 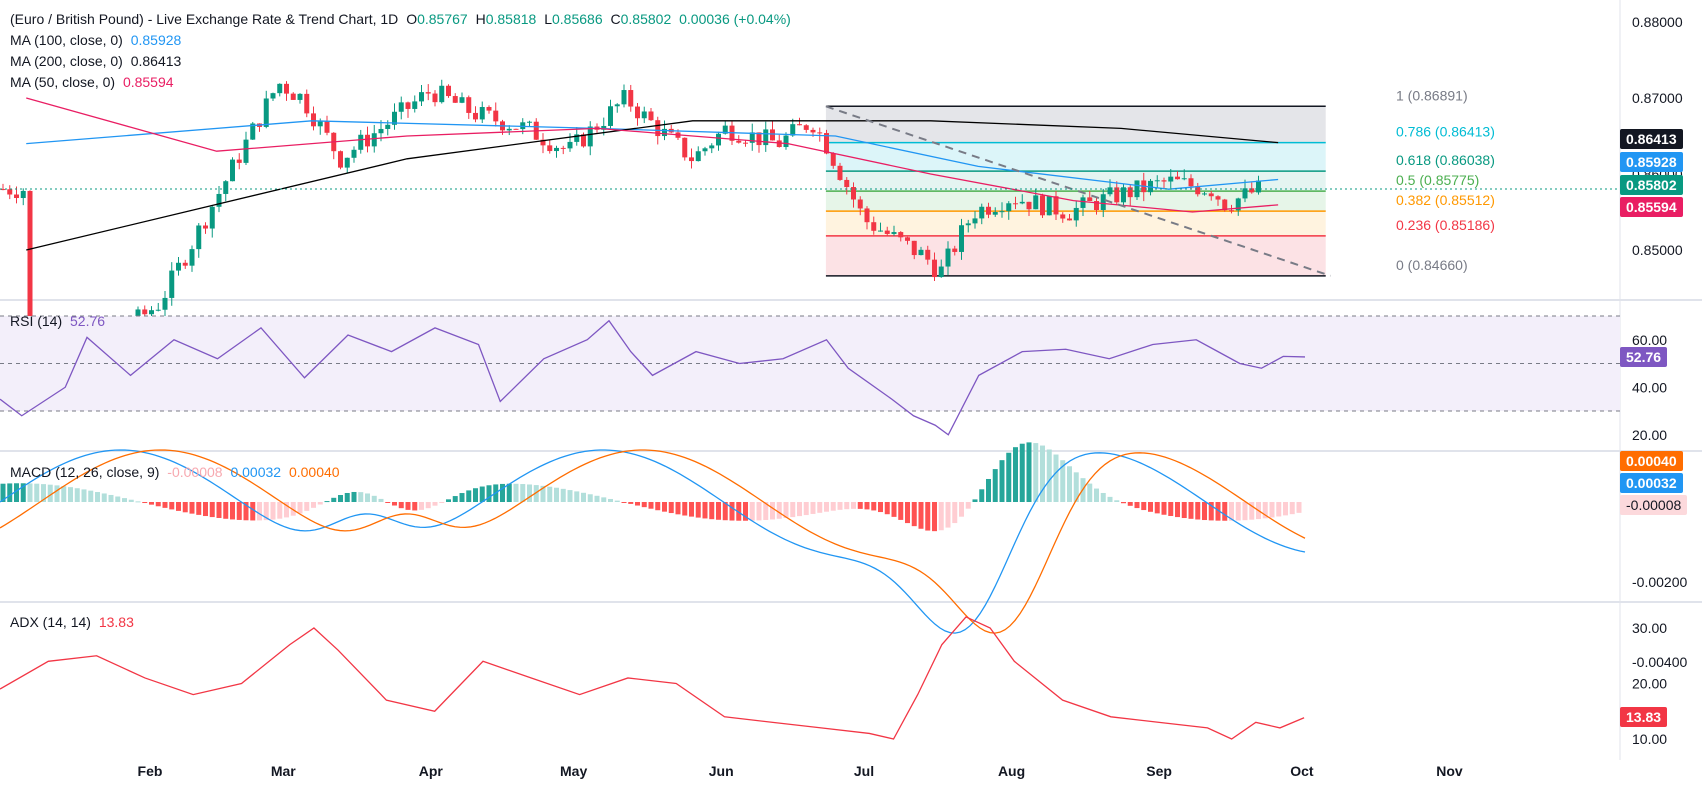 What do you see at coordinates (652, 185) in the screenshot?
I see `moving-average-line` at bounding box center [652, 185].